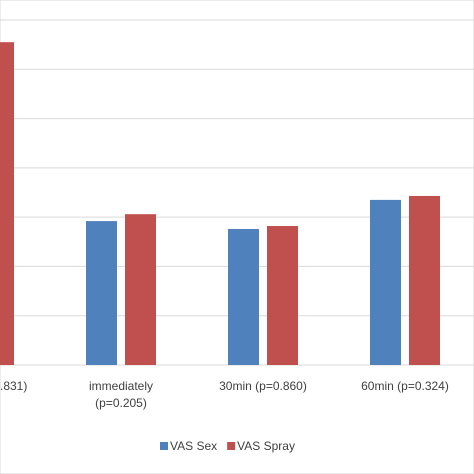 This screenshot has height=474, width=474. Describe the element at coordinates (193, 446) in the screenshot. I see `legend-label: VAS Sex` at that location.